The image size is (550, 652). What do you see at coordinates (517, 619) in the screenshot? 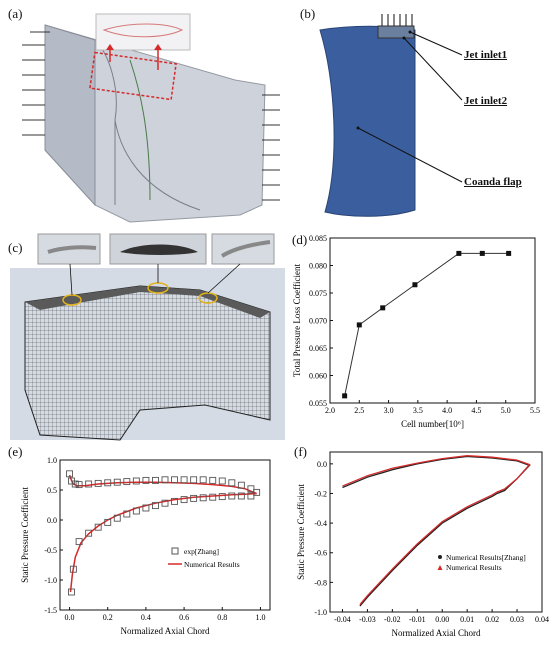
I see `x-tick-label: 0.03` at bounding box center [517, 619].